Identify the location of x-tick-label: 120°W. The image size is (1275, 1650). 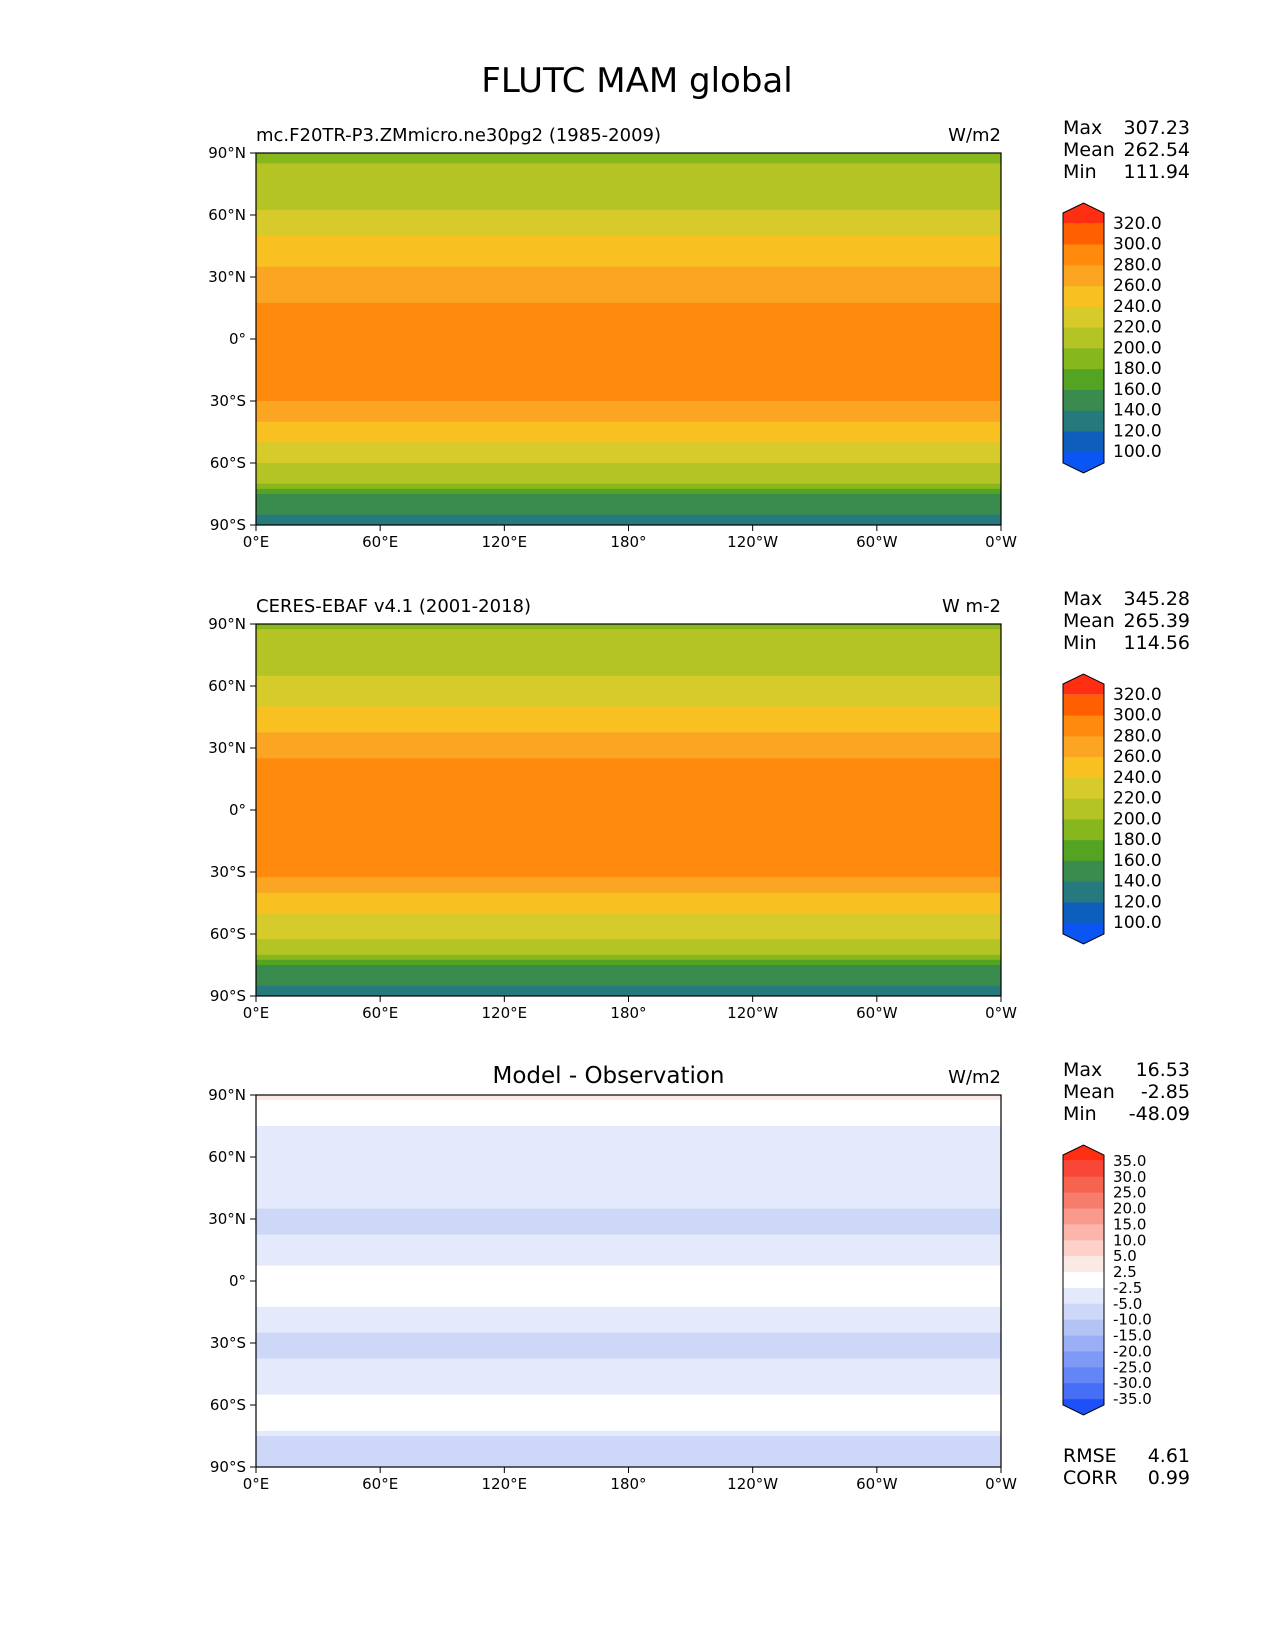
(752, 542).